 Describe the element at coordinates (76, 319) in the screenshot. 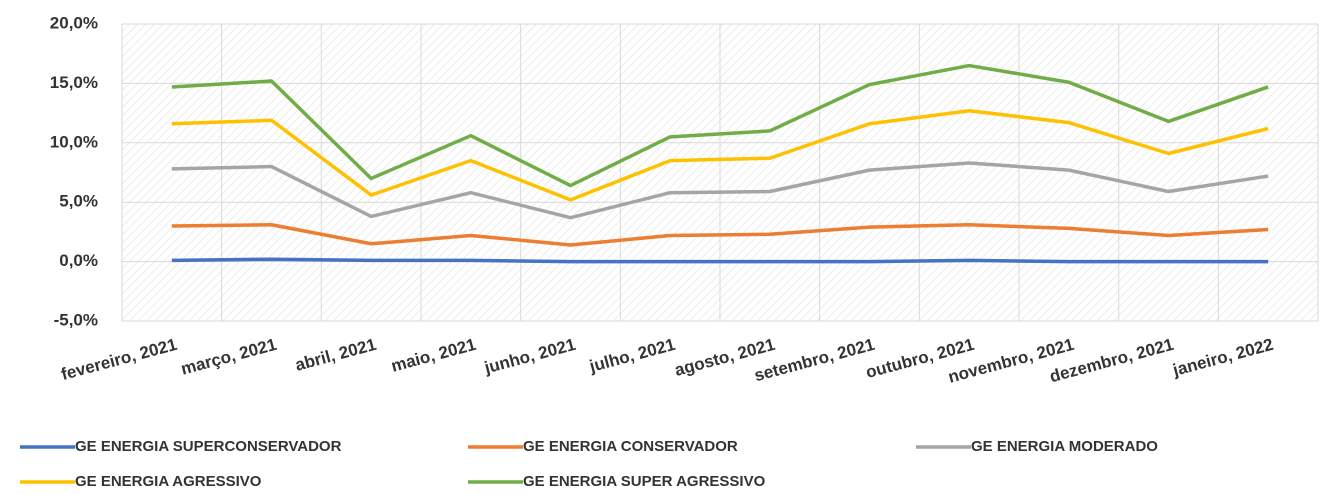

I see `y-tick-label: -5,0%` at that location.